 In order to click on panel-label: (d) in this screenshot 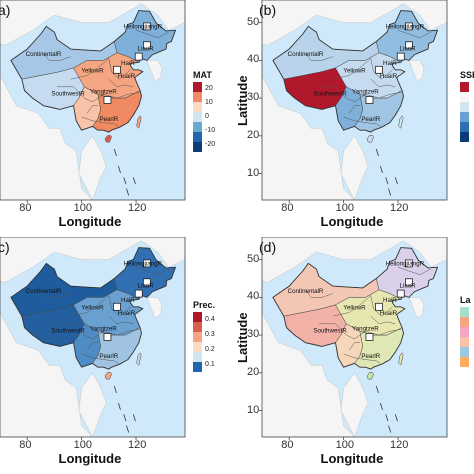, I will do `click(268, 247)`.